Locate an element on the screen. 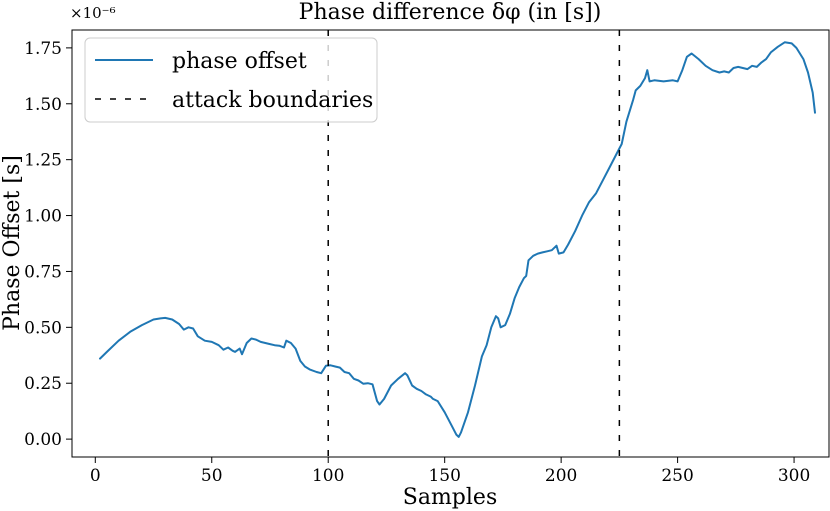  y-tick-label: 0.25 is located at coordinates (43, 384).